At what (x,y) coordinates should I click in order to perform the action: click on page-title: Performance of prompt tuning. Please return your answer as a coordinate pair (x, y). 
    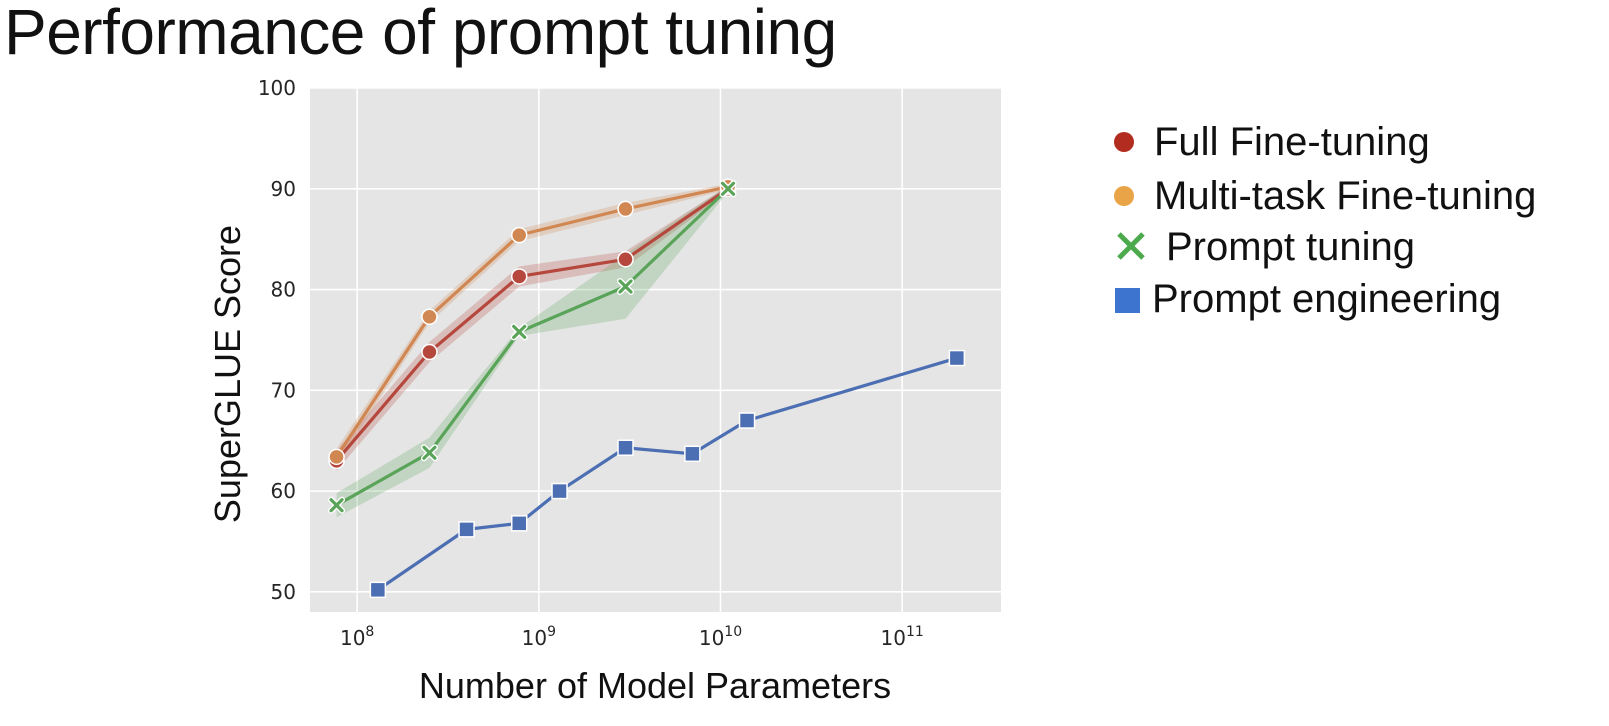
    Looking at the image, I should click on (420, 34).